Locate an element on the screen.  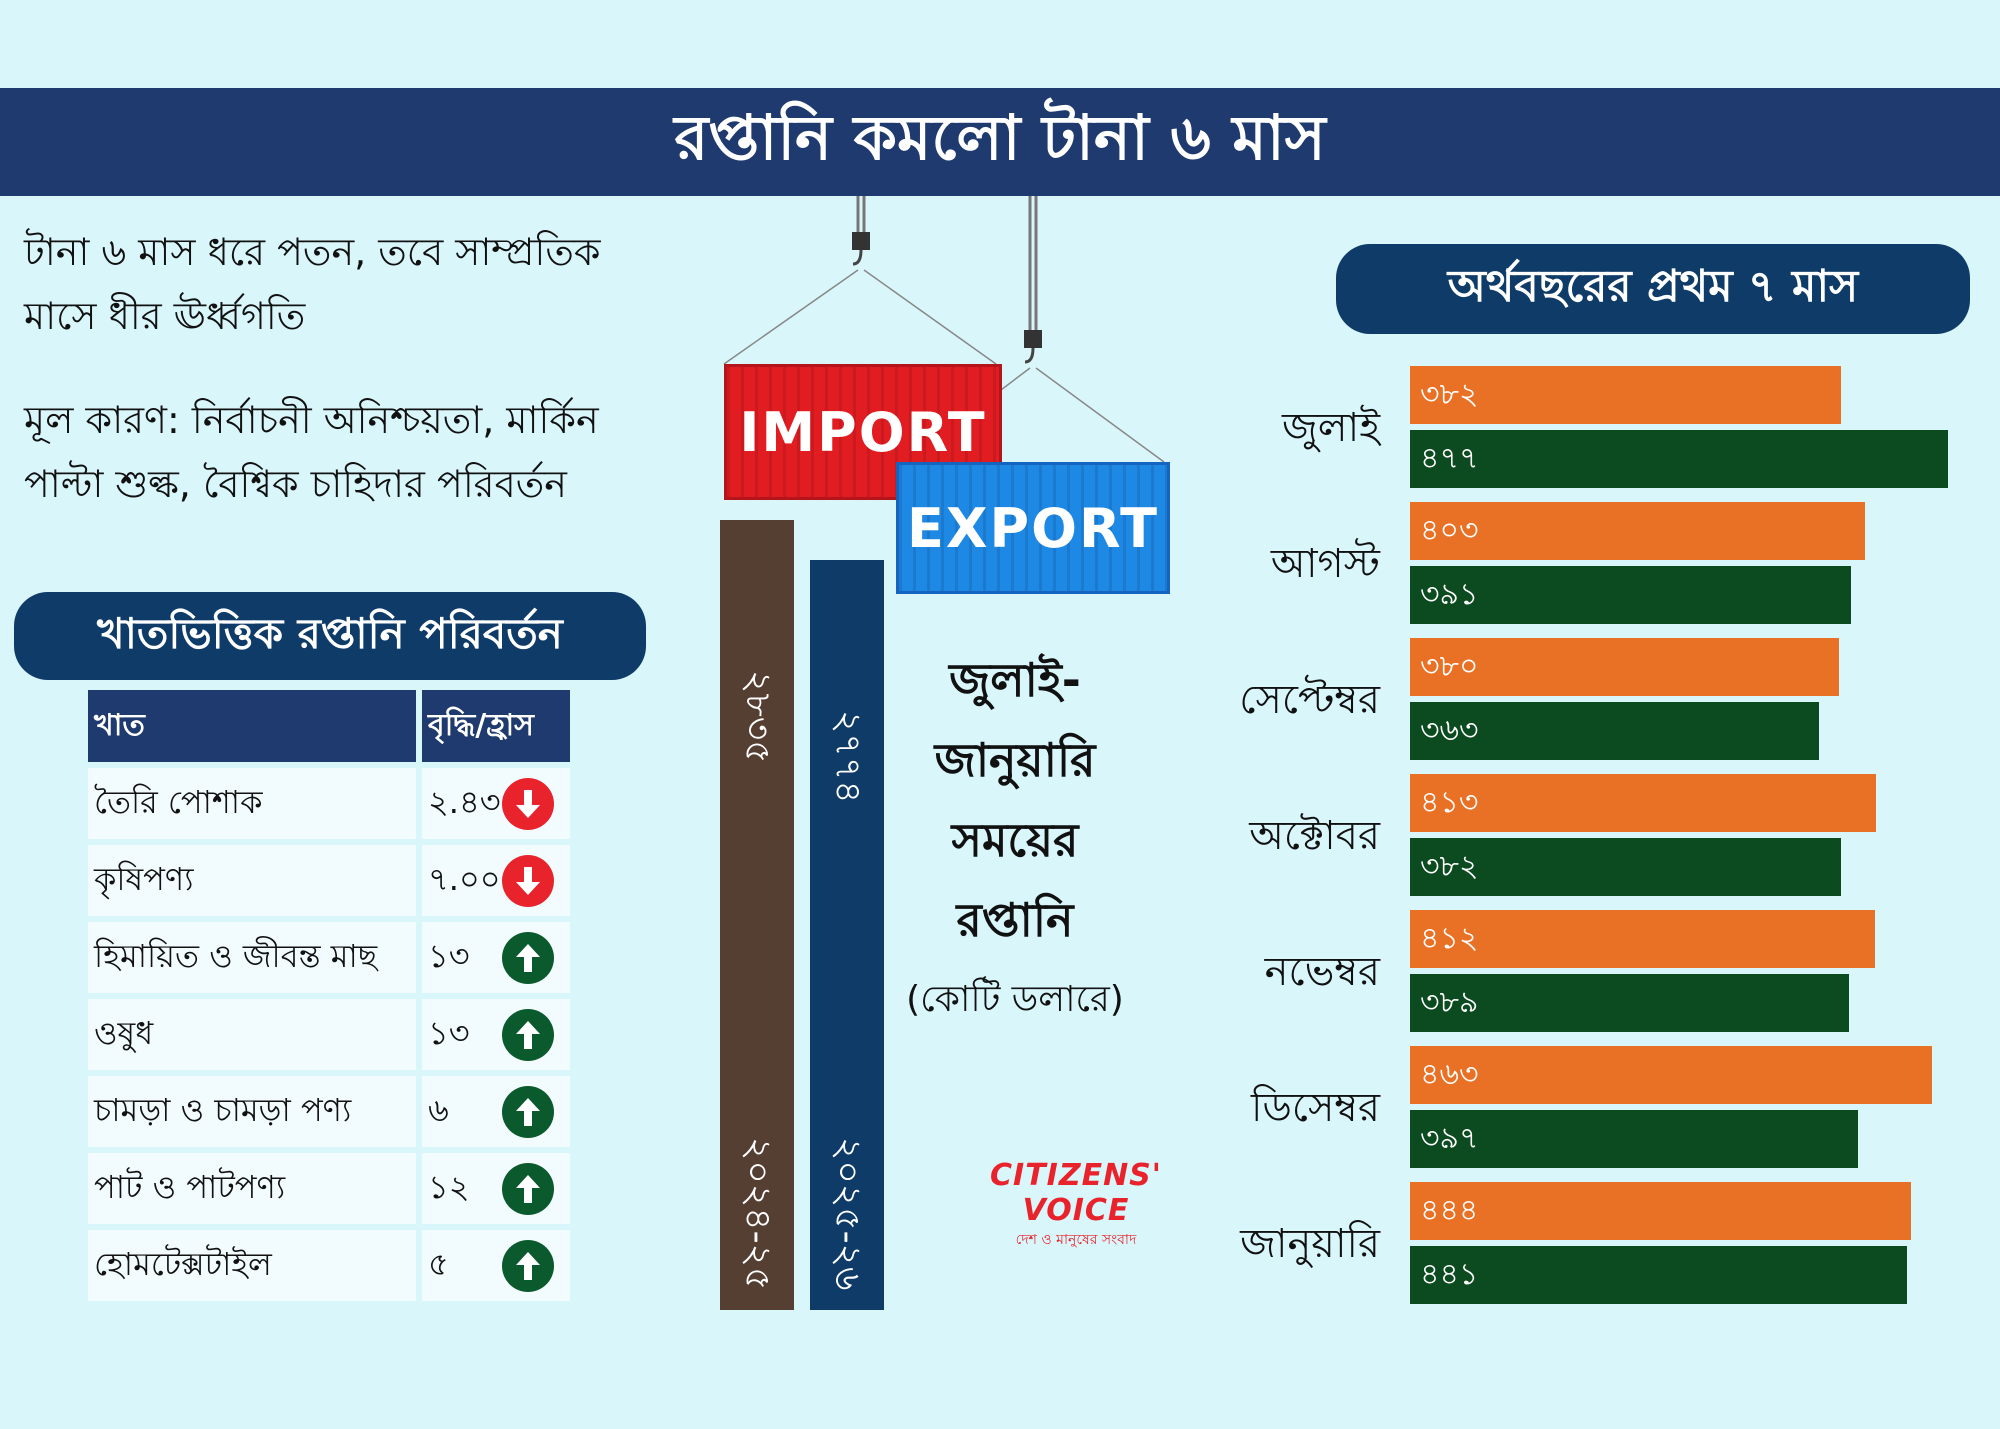
period-label-line: সময়ের is located at coordinates (1015, 840).